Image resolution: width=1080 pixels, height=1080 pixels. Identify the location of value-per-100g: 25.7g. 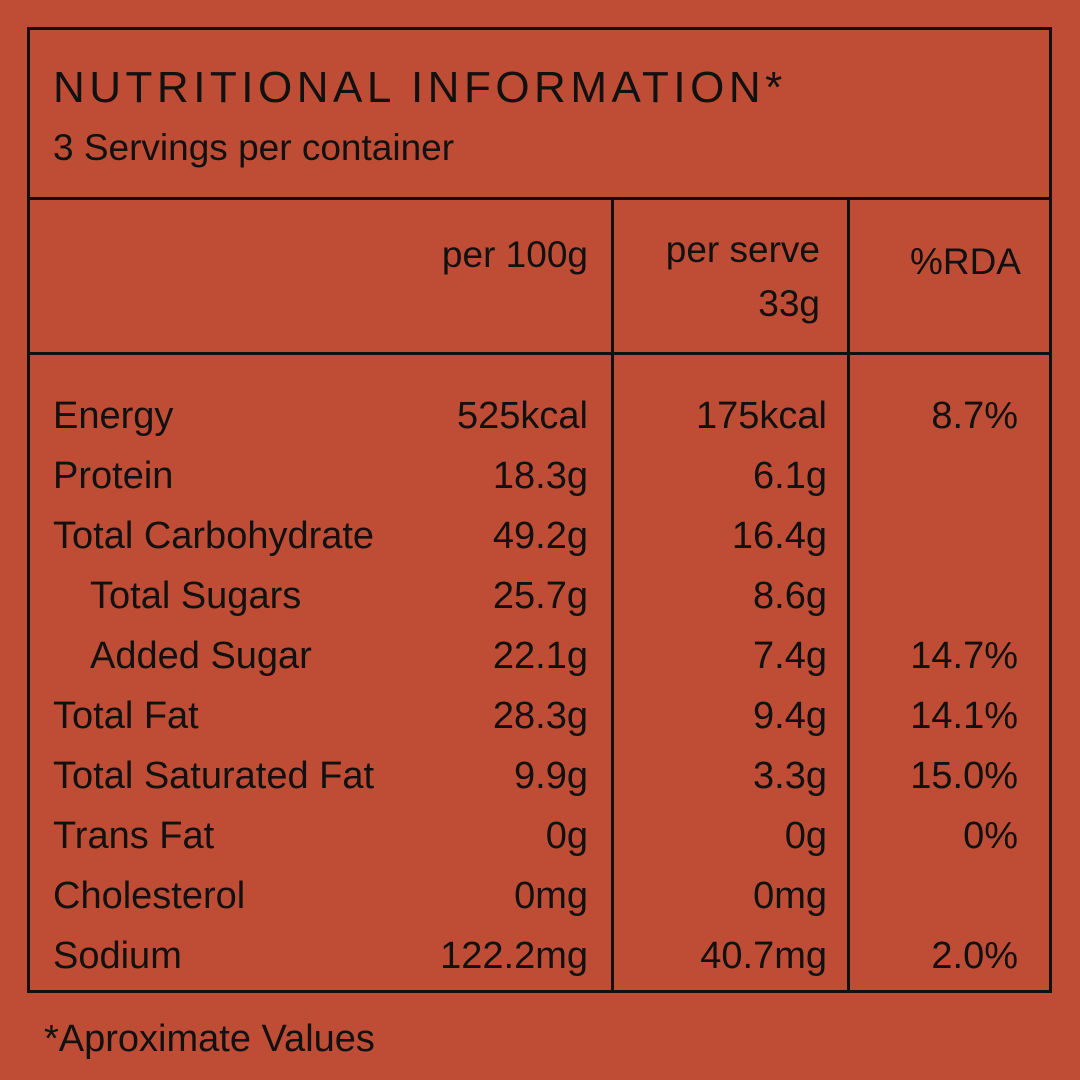
(540, 596).